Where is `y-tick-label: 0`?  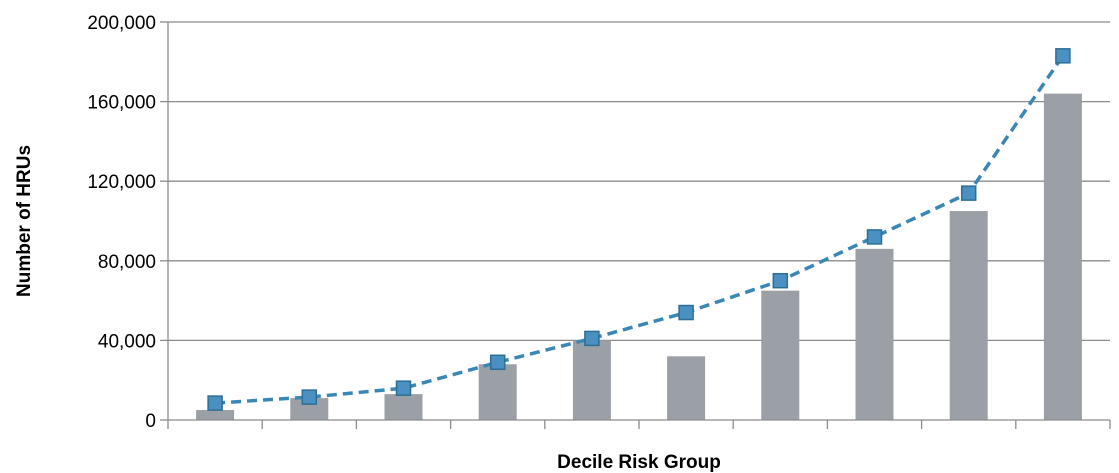
y-tick-label: 0 is located at coordinates (150, 421).